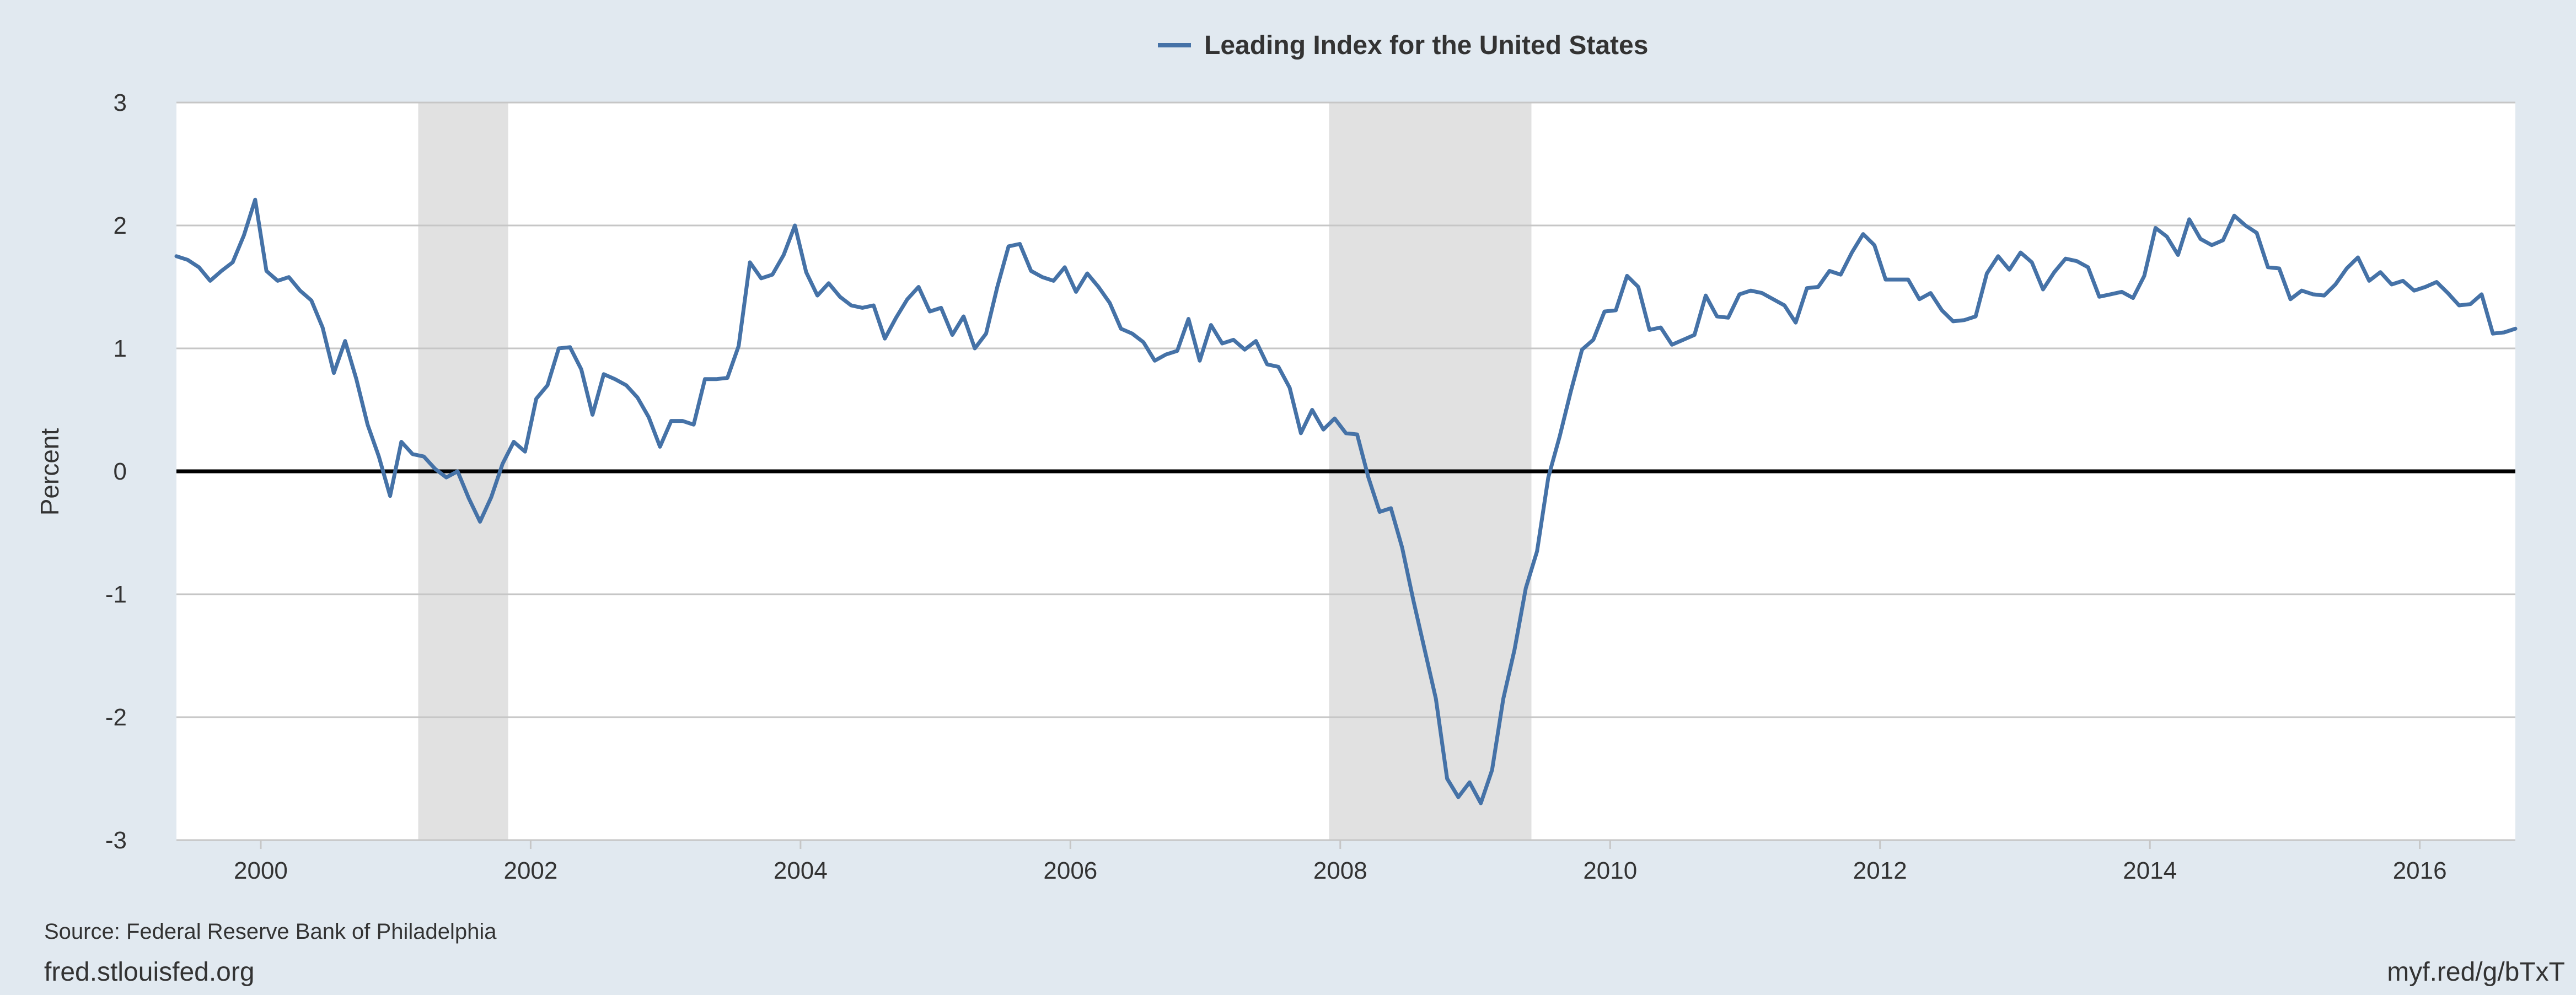  What do you see at coordinates (530, 870) in the screenshot?
I see `x-tick-label: 2002` at bounding box center [530, 870].